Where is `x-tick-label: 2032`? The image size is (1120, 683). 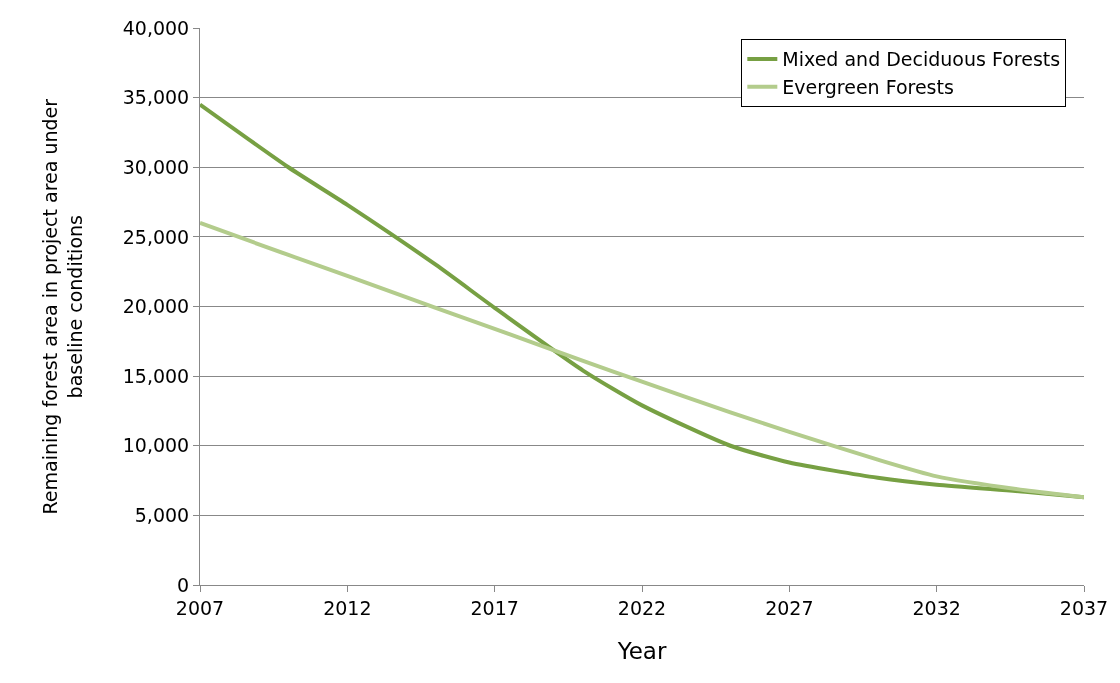
x-tick-label: 2032 is located at coordinates (936, 607).